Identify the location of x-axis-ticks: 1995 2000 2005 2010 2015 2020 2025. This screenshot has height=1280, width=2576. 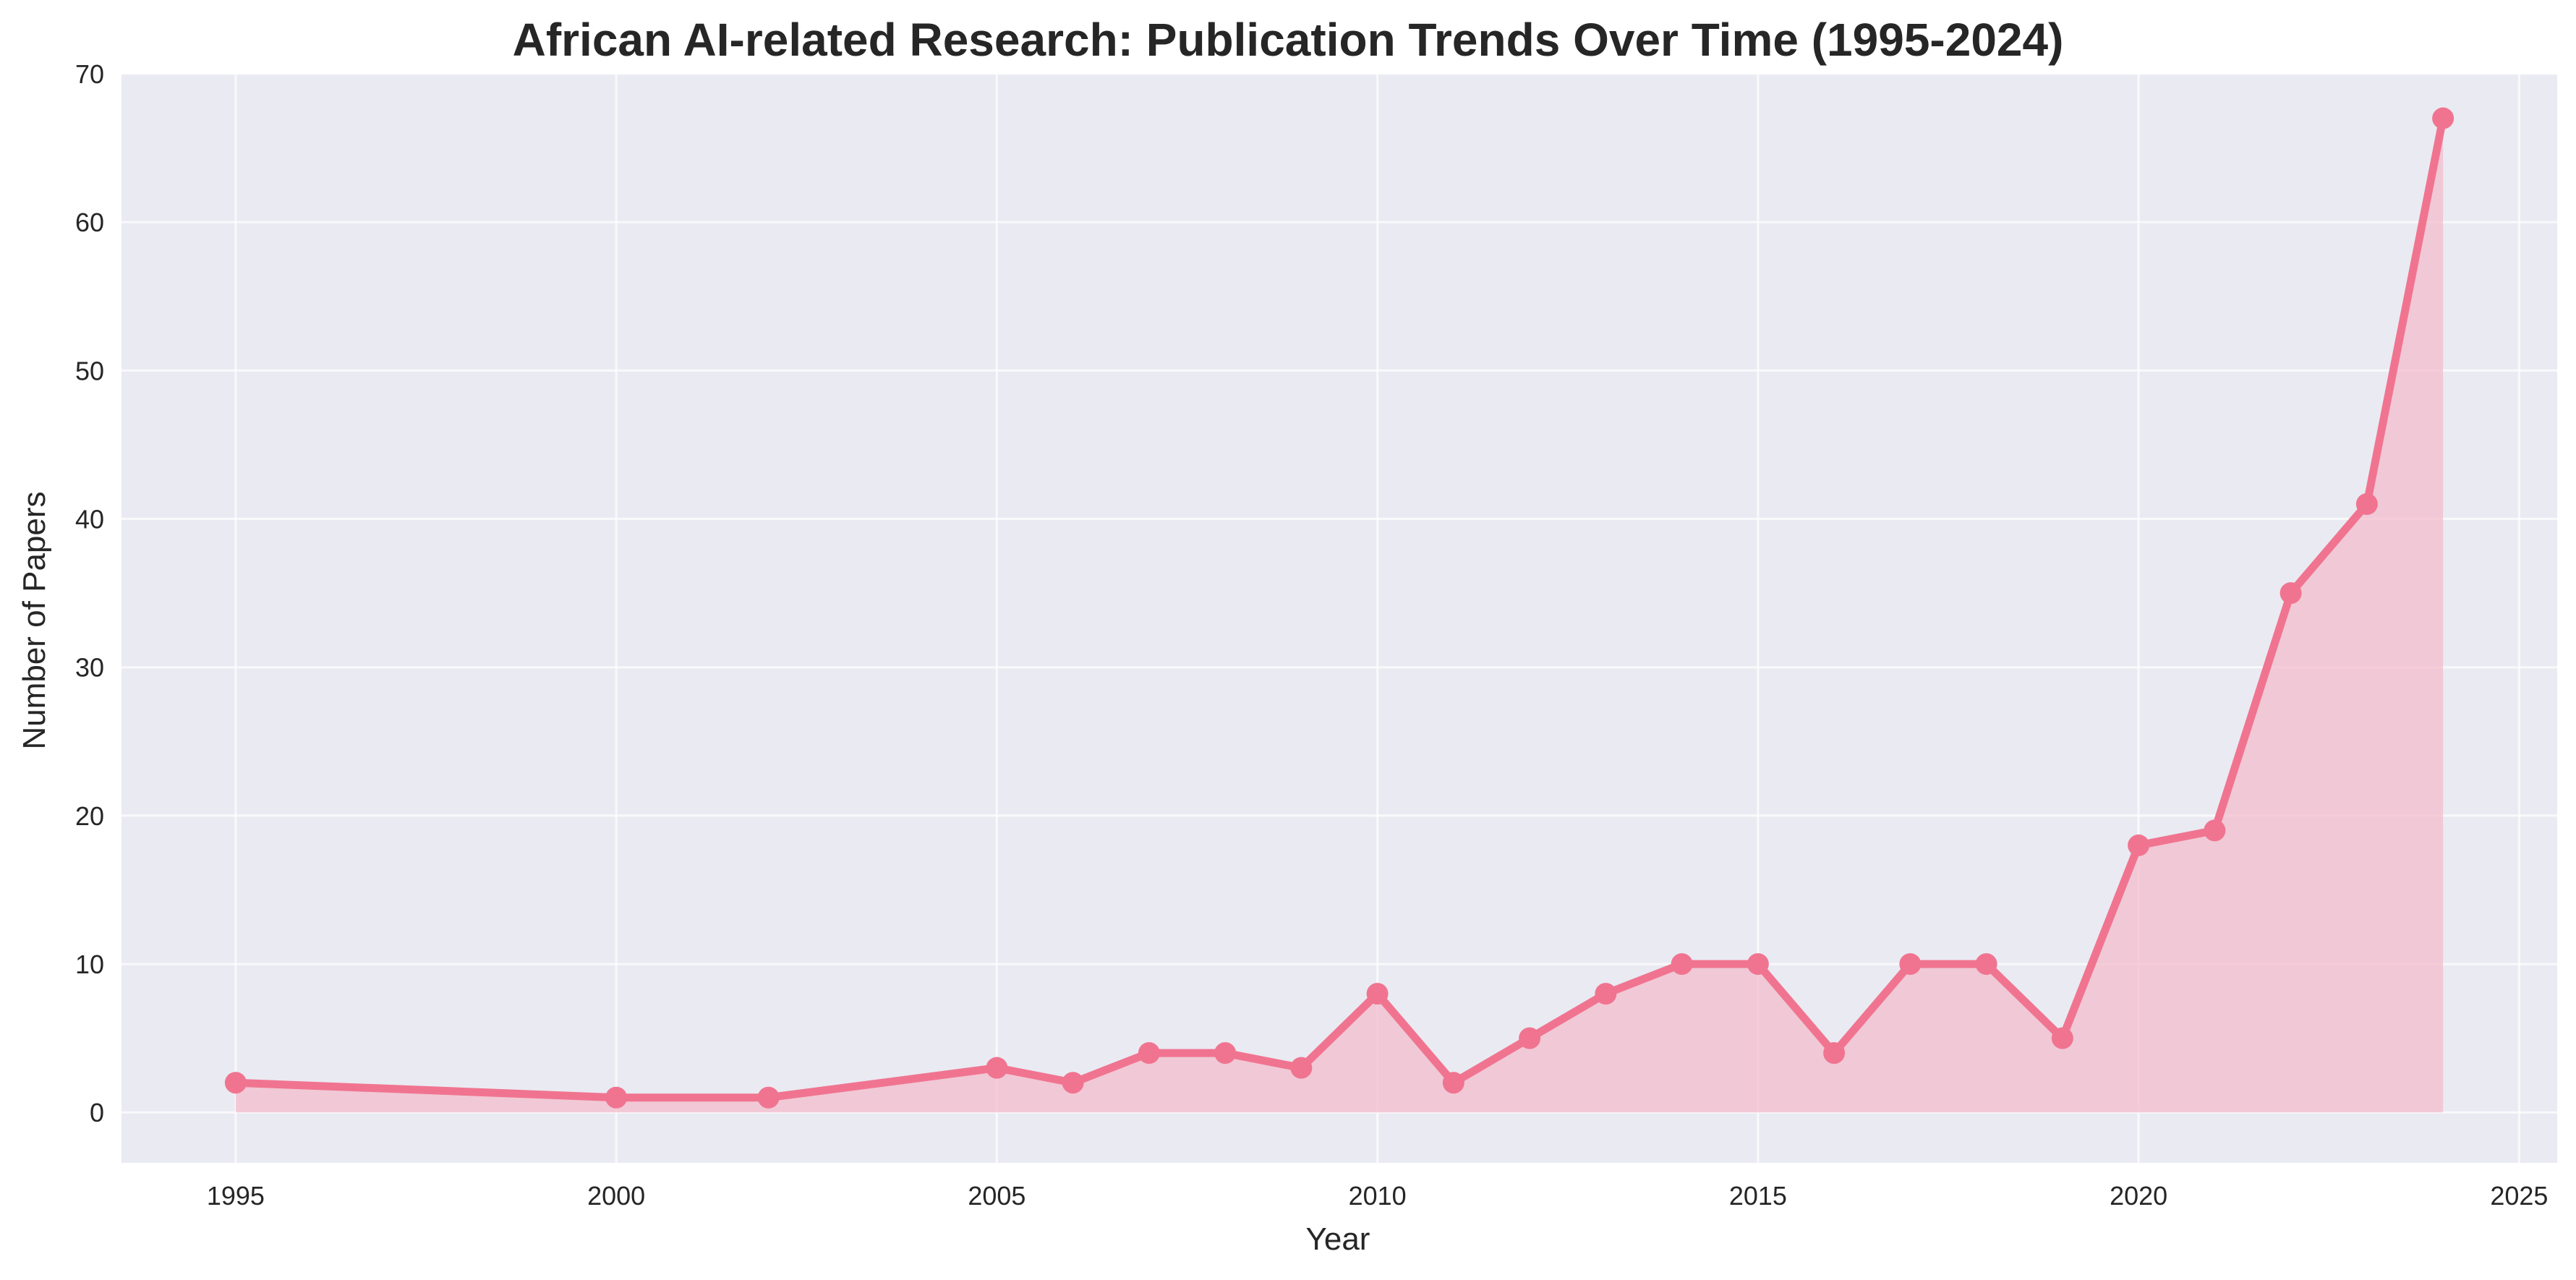
(1378, 1196).